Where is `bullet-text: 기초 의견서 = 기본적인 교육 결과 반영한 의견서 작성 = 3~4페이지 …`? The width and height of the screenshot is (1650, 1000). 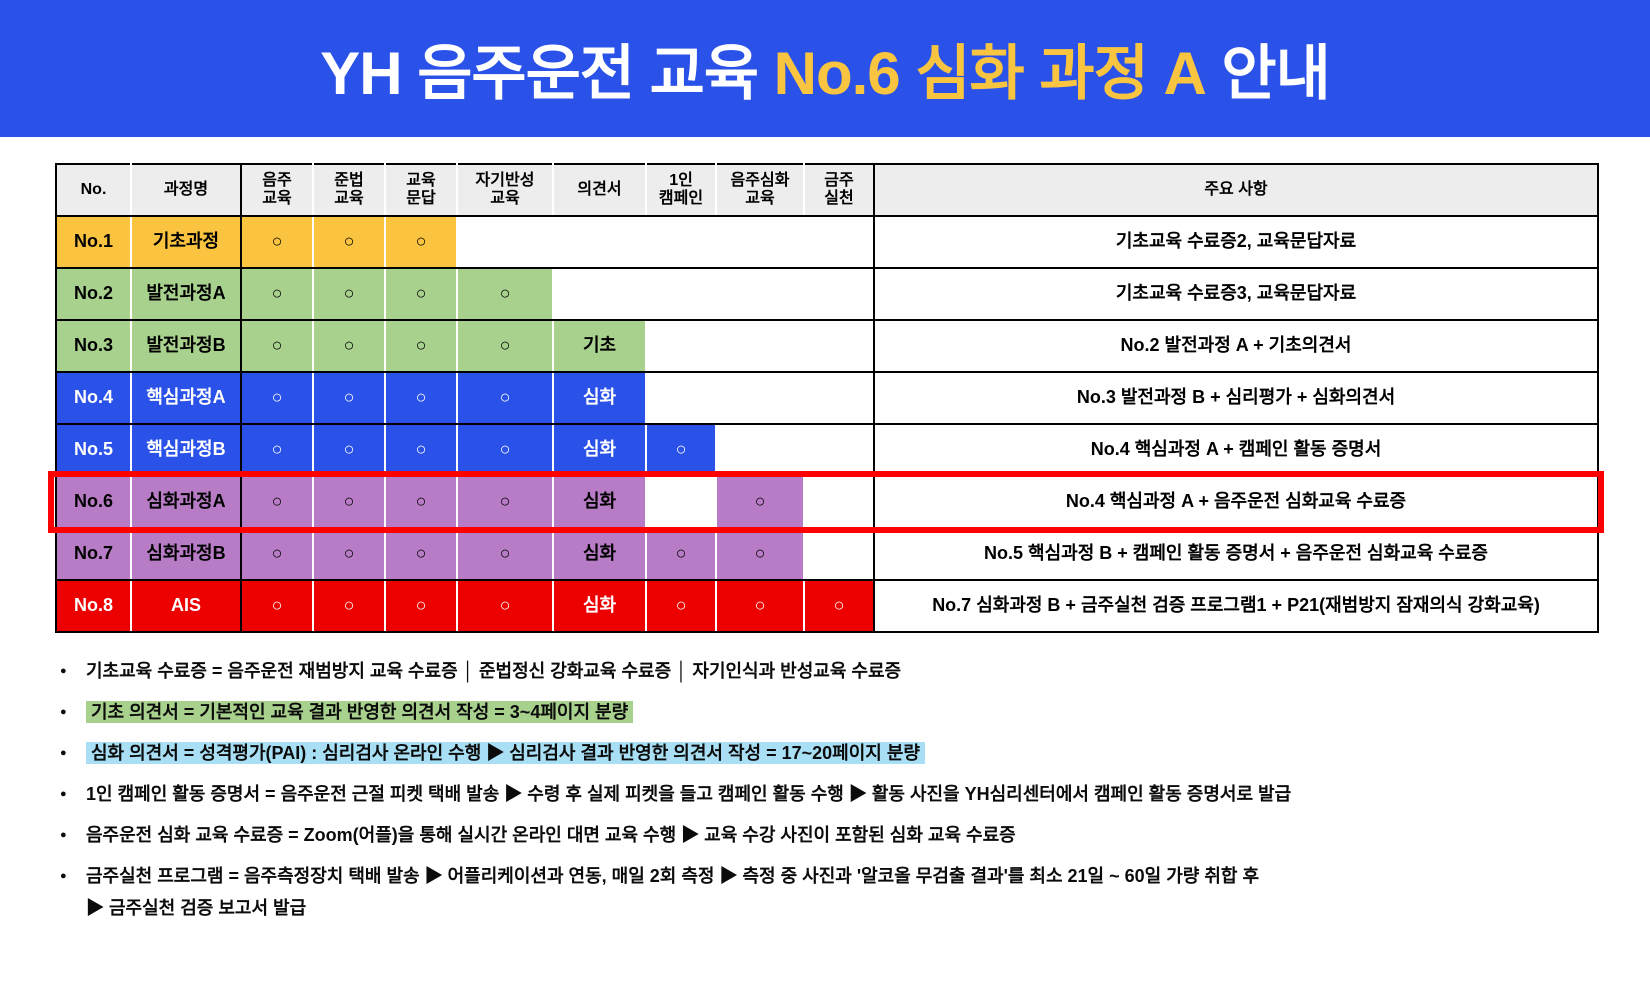 bullet-text: 기초 의견서 = 기본적인 교육 결과 반영한 의견서 작성 = 3~4페이지 … is located at coordinates (360, 712).